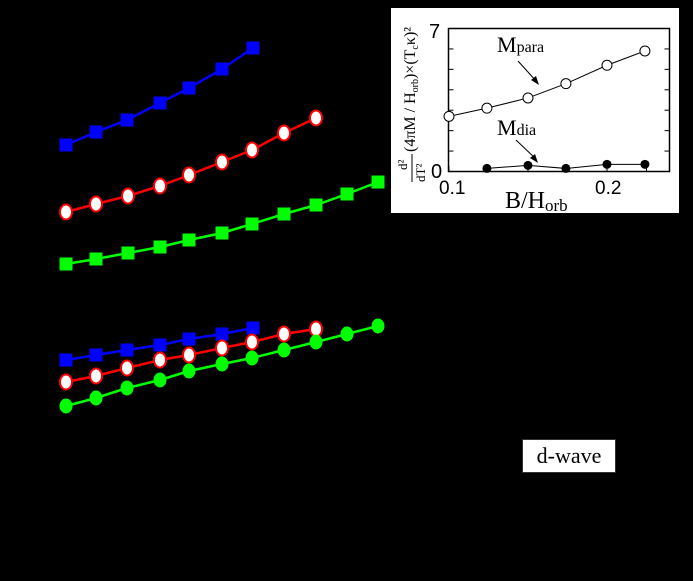 The width and height of the screenshot is (693, 581). Describe the element at coordinates (547, 83) in the screenshot. I see `mpara-line` at that location.